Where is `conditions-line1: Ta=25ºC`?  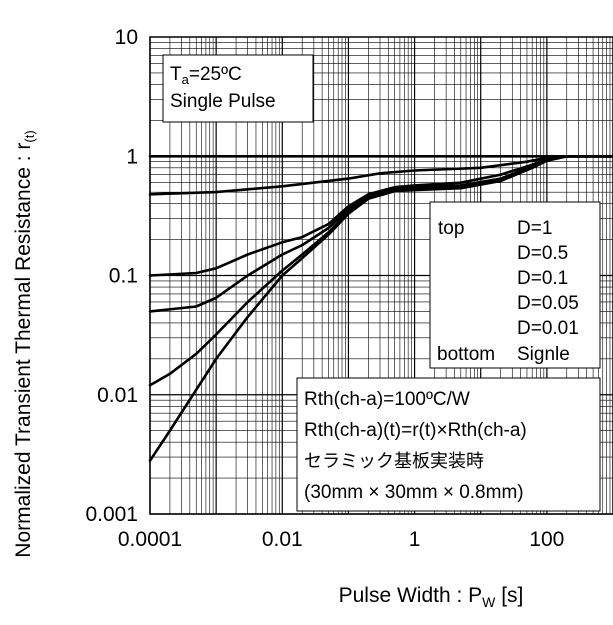 conditions-line1: Ta=25ºC is located at coordinates (206, 75).